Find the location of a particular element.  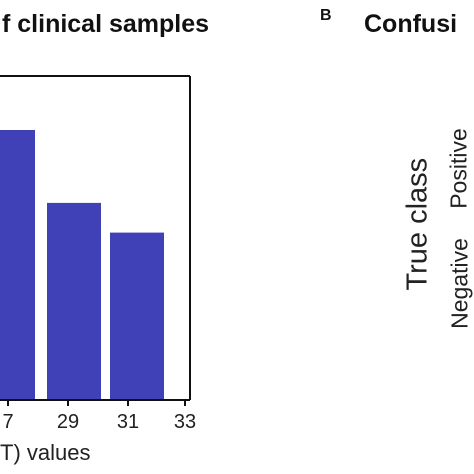

panel-b-title: Confusi is located at coordinates (411, 24).